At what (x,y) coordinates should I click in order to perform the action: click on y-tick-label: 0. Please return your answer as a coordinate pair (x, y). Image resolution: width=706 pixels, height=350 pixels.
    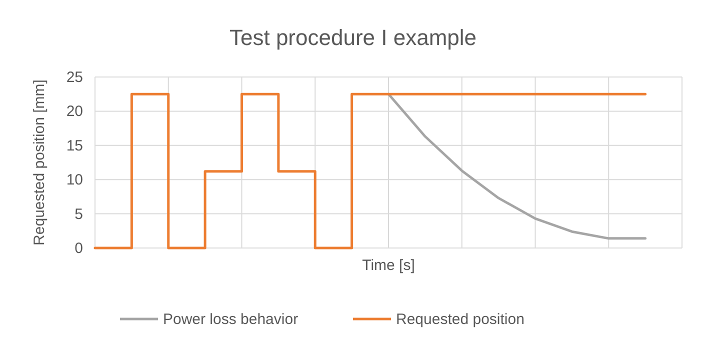
    Looking at the image, I should click on (78, 248).